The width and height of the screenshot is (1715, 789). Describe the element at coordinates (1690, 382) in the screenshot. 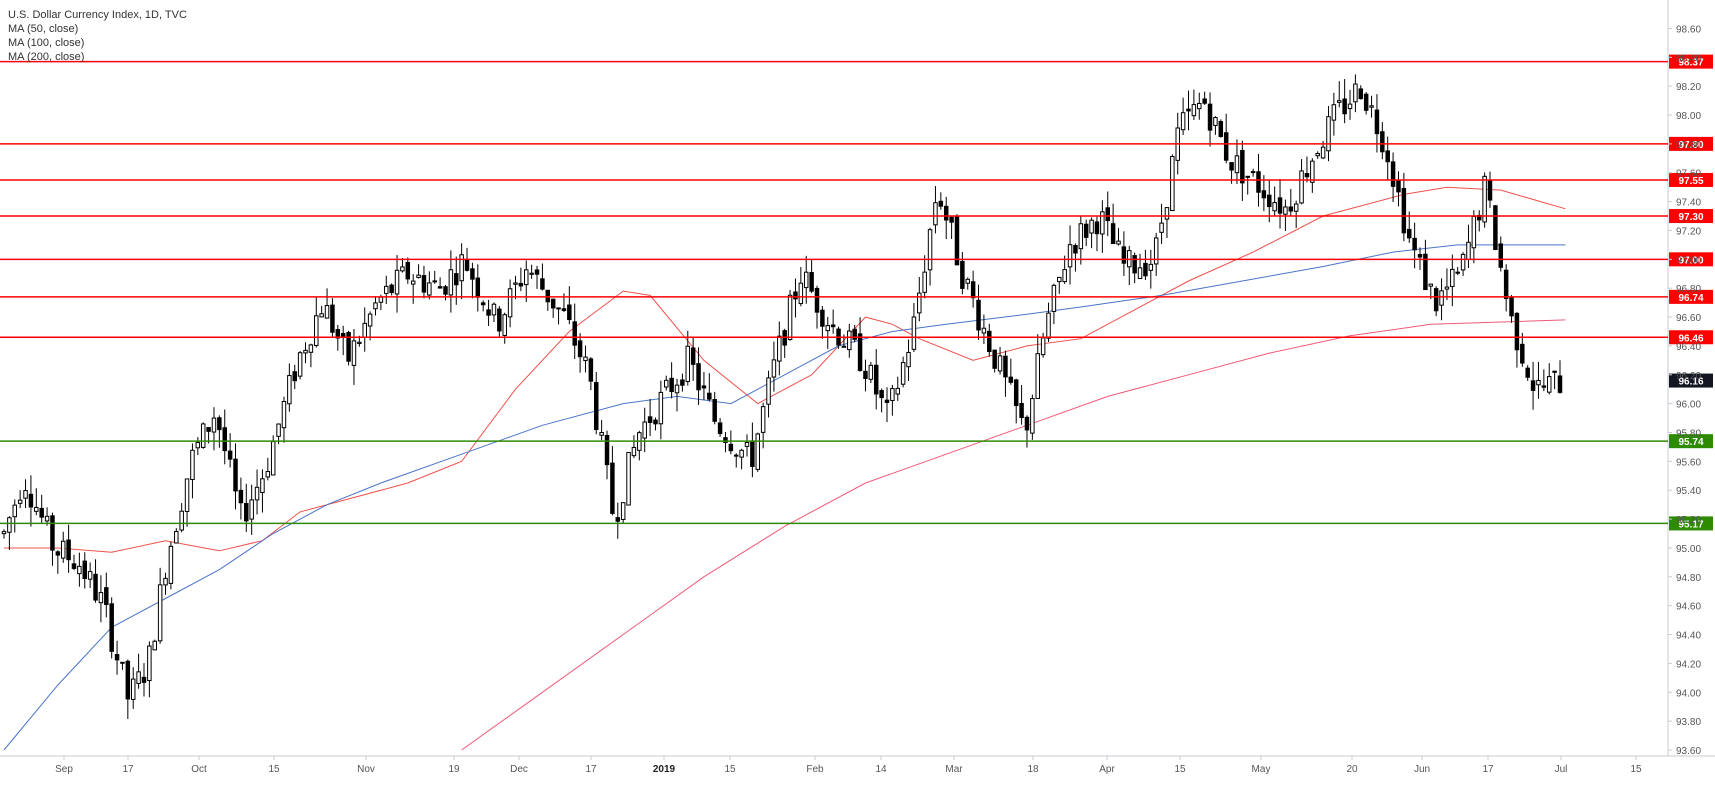

I see `last-price-label: 96.16` at that location.